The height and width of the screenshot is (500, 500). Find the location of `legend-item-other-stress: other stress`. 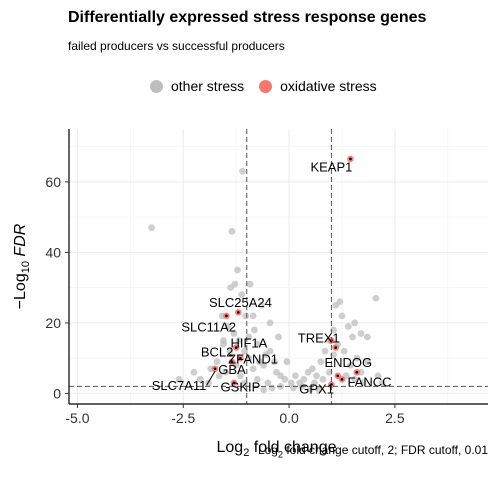

legend-item-other-stress: other stress is located at coordinates (197, 86).